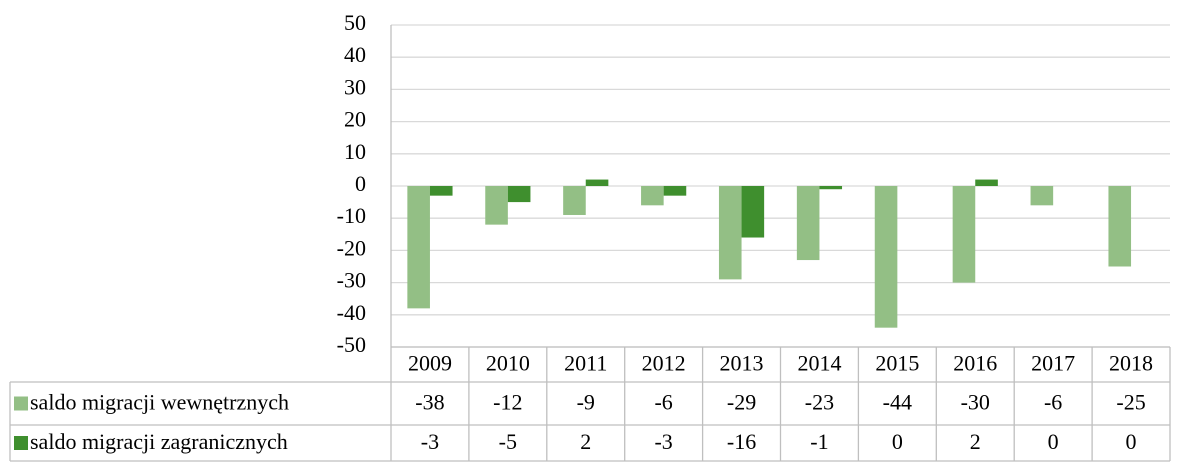 The image size is (1177, 462). Describe the element at coordinates (355, 22) in the screenshot. I see `y-tick-label: 50` at that location.